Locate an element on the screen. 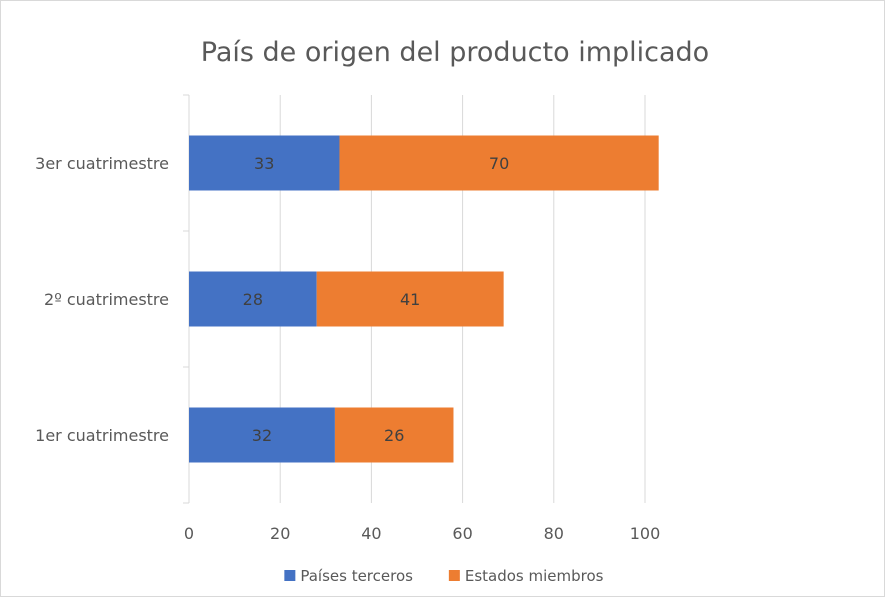  x-tick-label: 100 is located at coordinates (645, 533).